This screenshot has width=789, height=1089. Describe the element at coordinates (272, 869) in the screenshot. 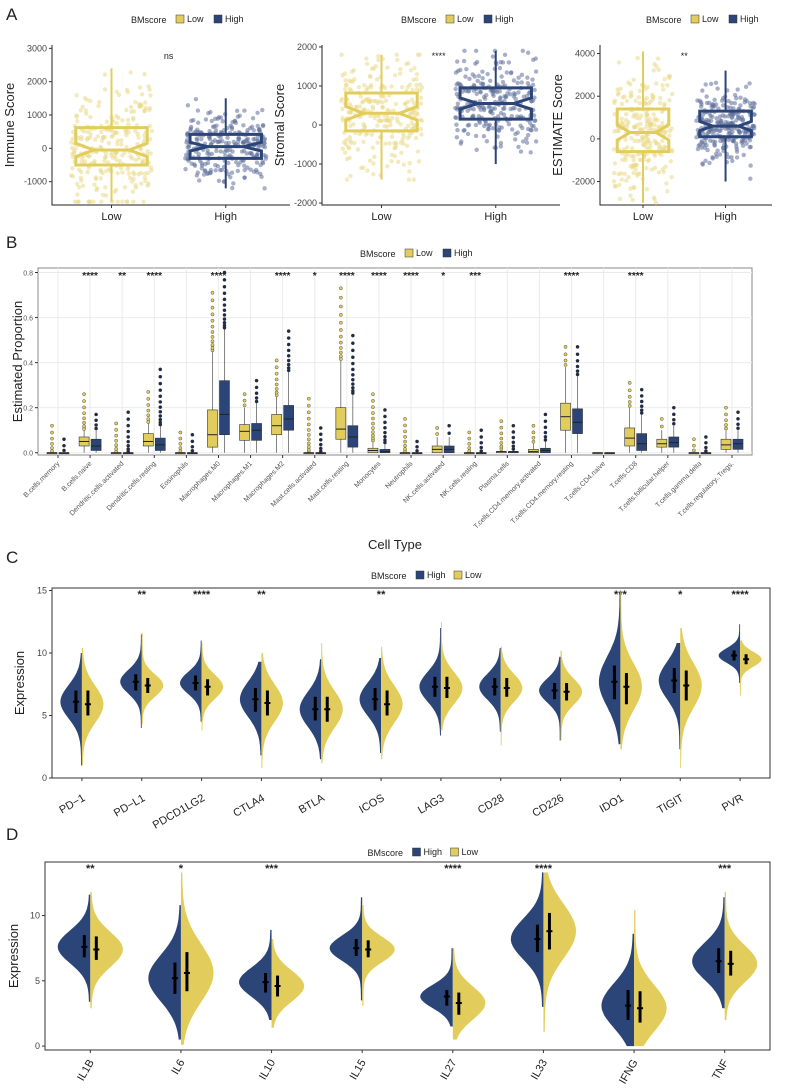

I see `significance-label: ***` at that location.